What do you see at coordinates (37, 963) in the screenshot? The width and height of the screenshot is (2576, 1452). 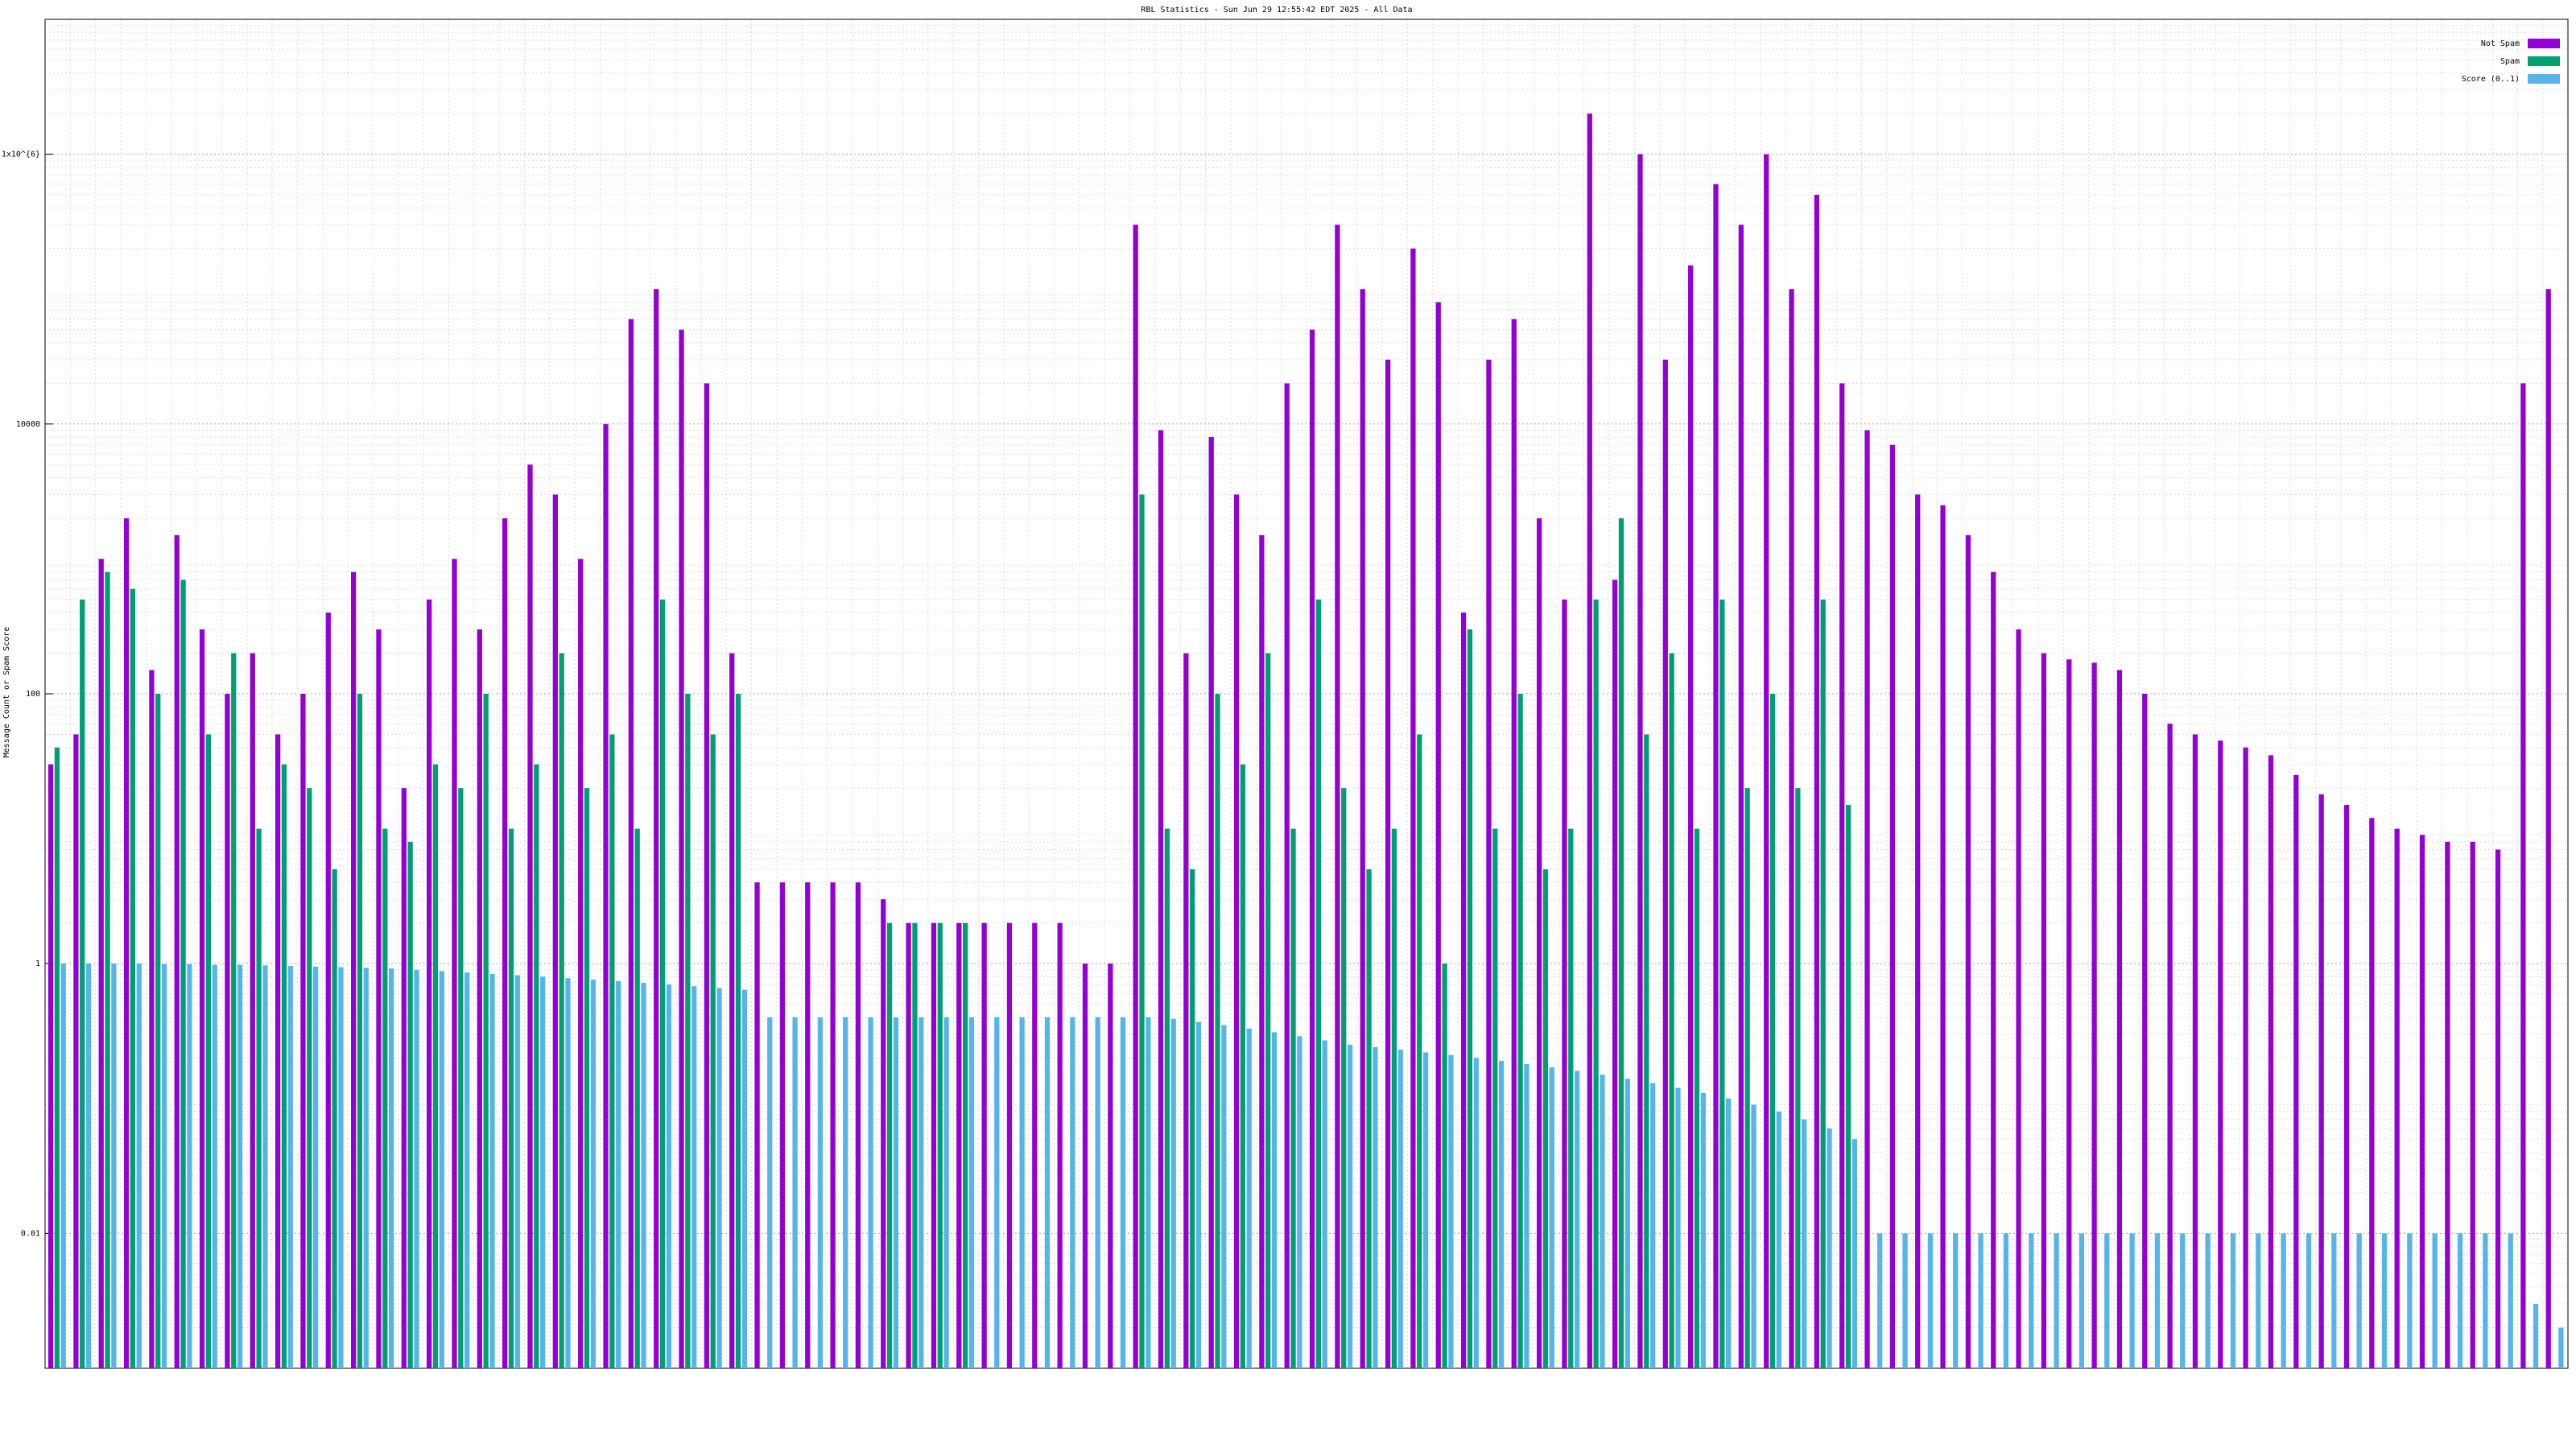 I see `y-tick-label: 1` at bounding box center [37, 963].